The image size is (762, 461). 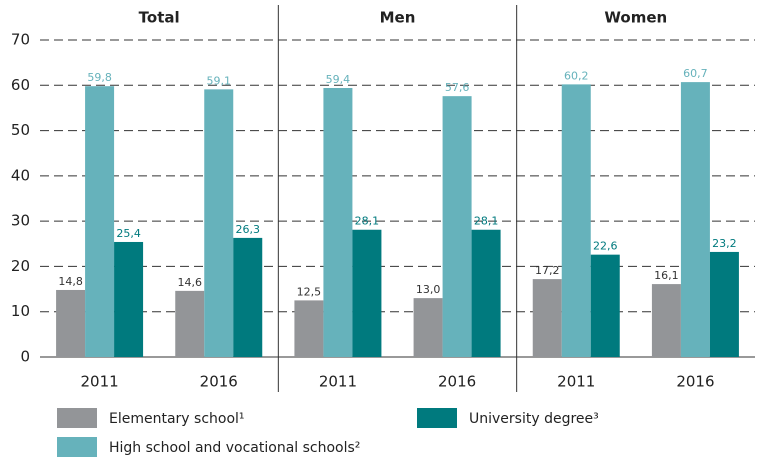 I want to click on value-label: 25,4, so click(x=128, y=233).